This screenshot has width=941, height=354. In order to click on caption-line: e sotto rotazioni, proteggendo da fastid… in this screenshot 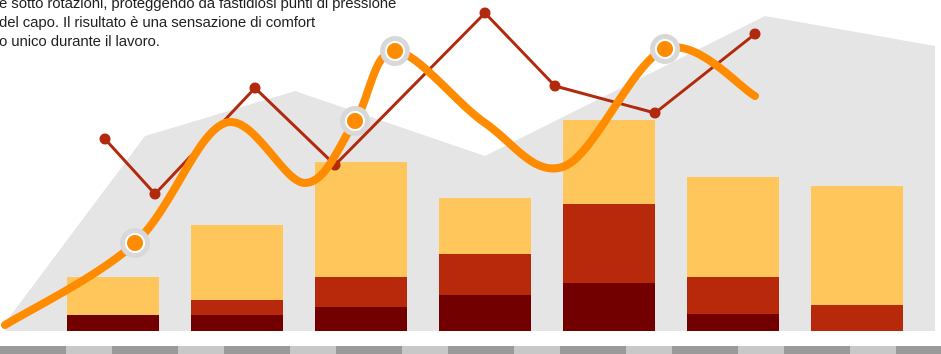, I will do `click(198, 6)`.